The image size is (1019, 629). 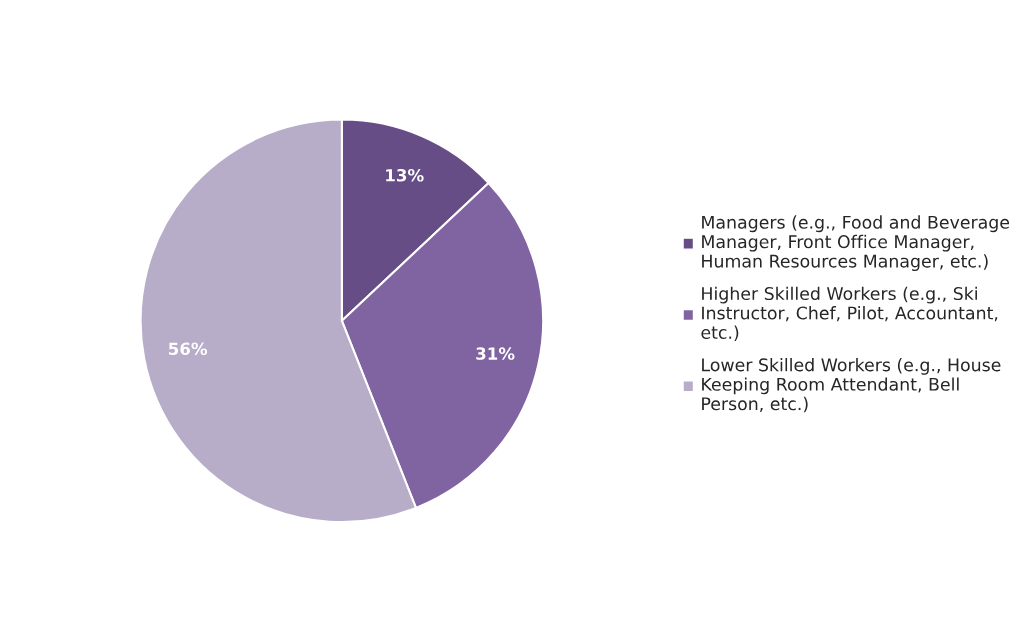 I want to click on data-label: 31%, so click(x=495, y=353).